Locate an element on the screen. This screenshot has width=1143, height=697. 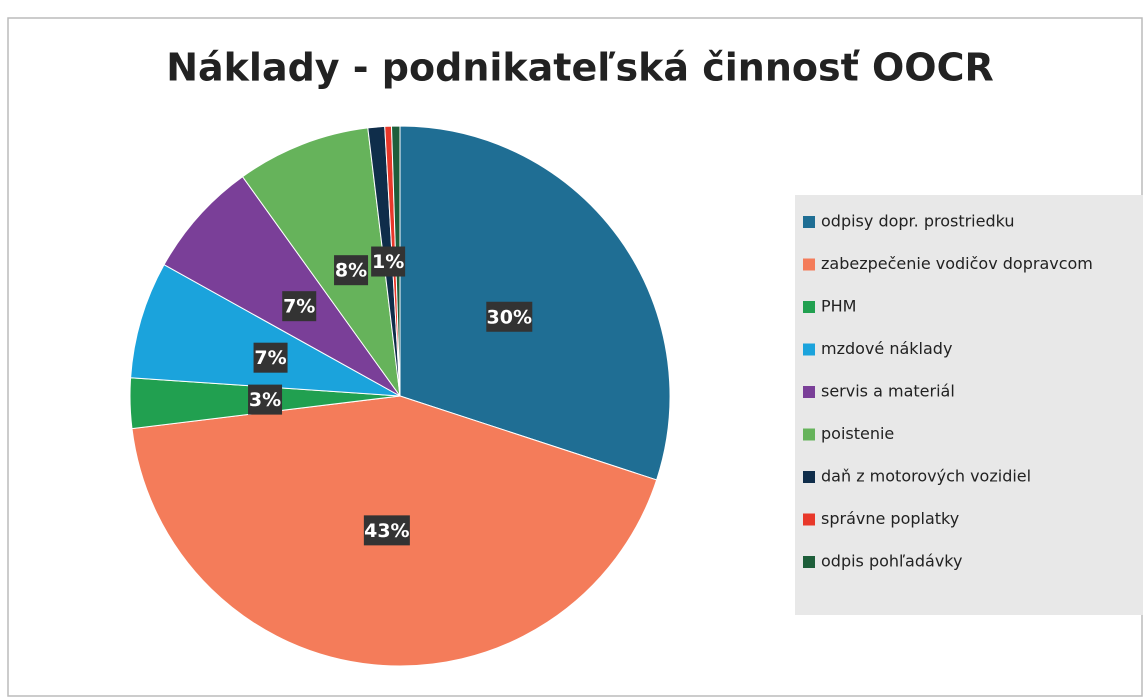
data-label: 30% is located at coordinates (509, 317).